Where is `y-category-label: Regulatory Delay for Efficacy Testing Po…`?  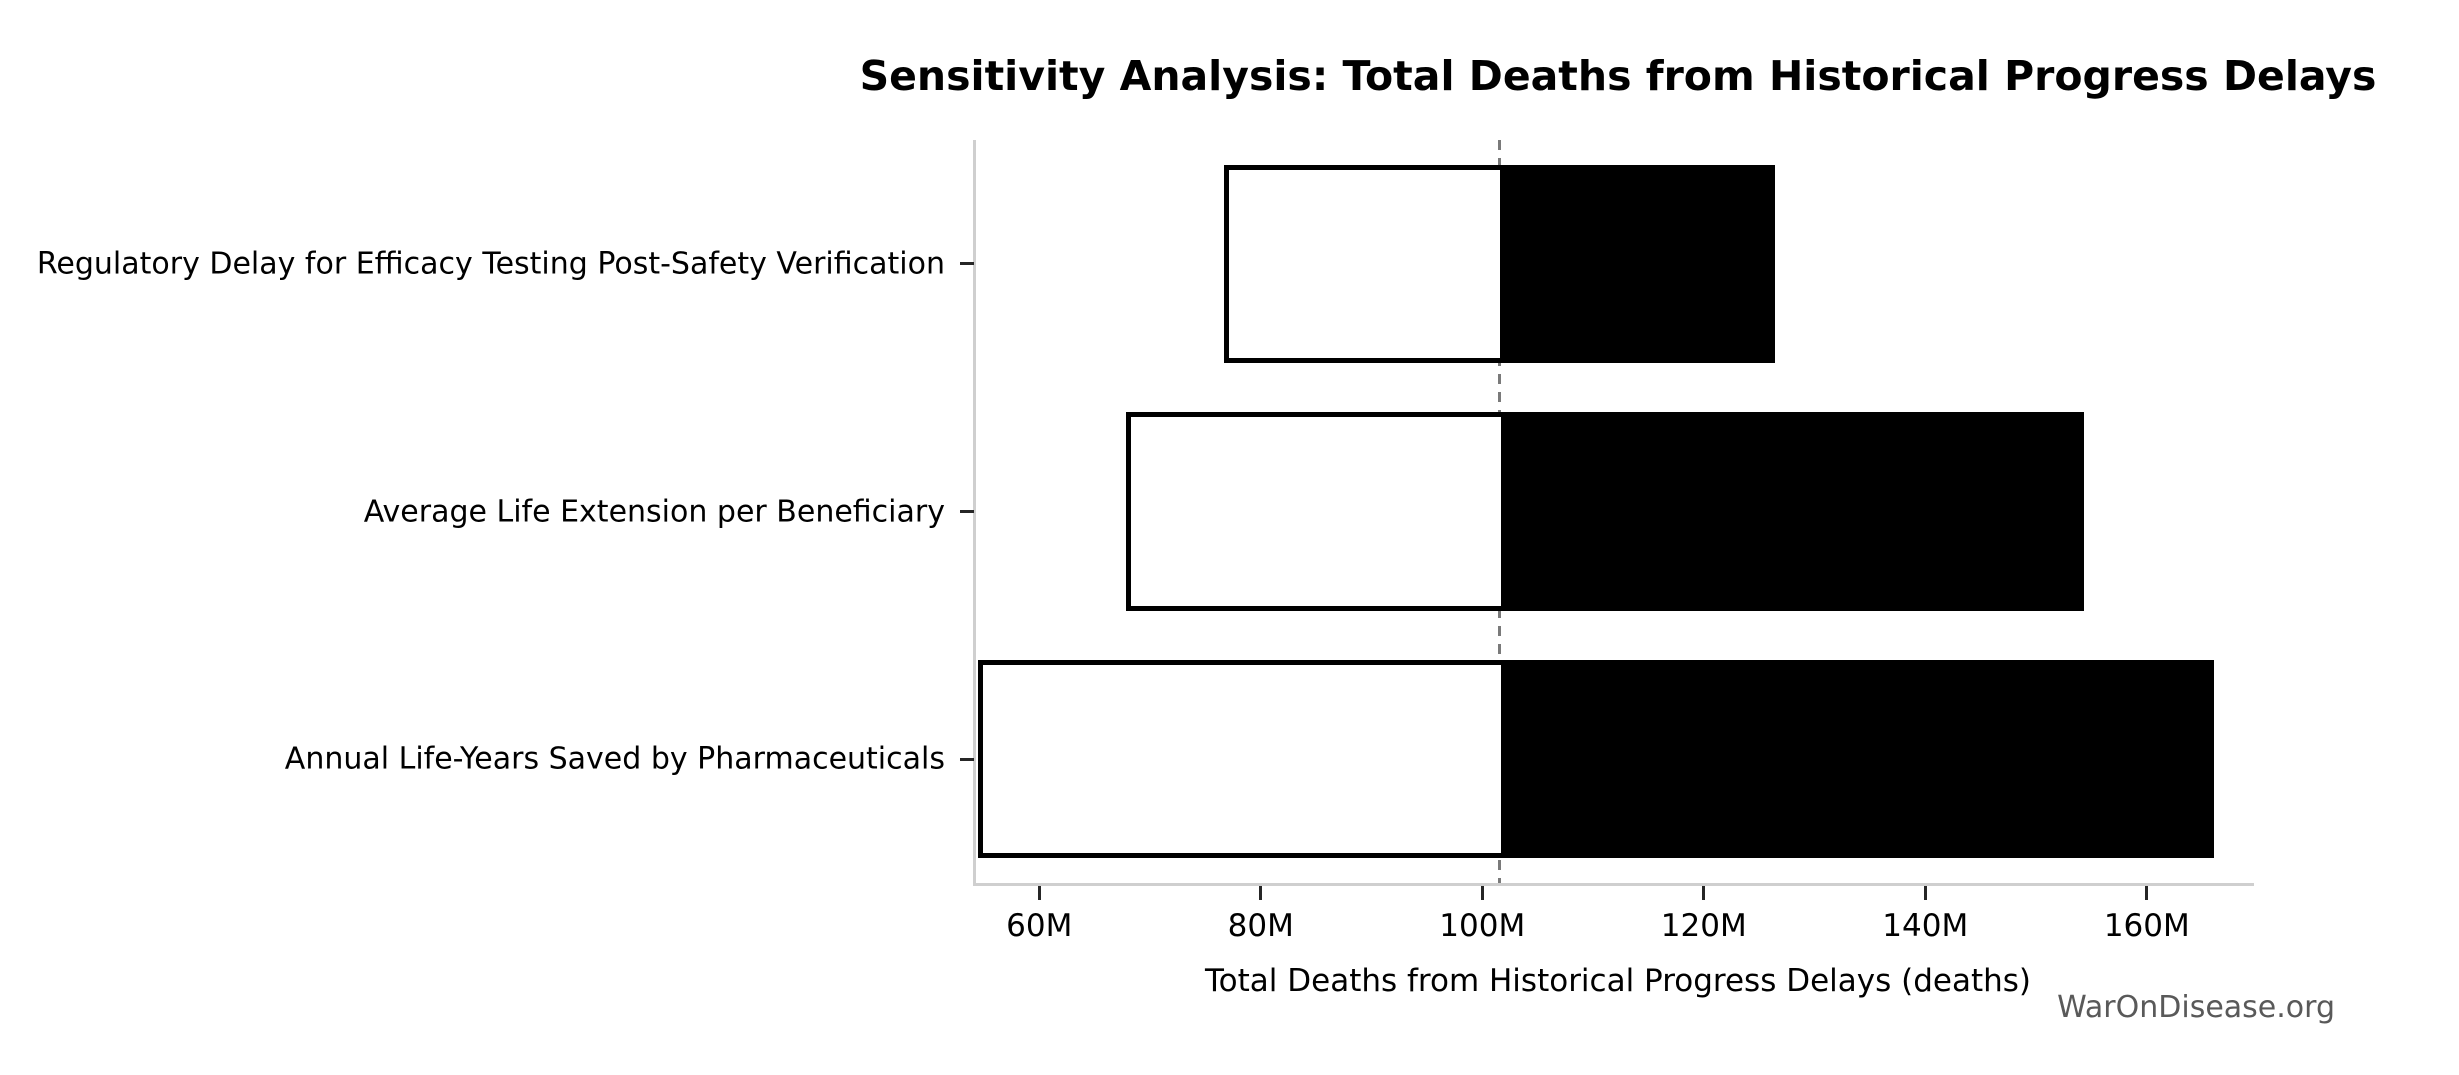 y-category-label: Regulatory Delay for Efficacy Testing Po… is located at coordinates (490, 264).